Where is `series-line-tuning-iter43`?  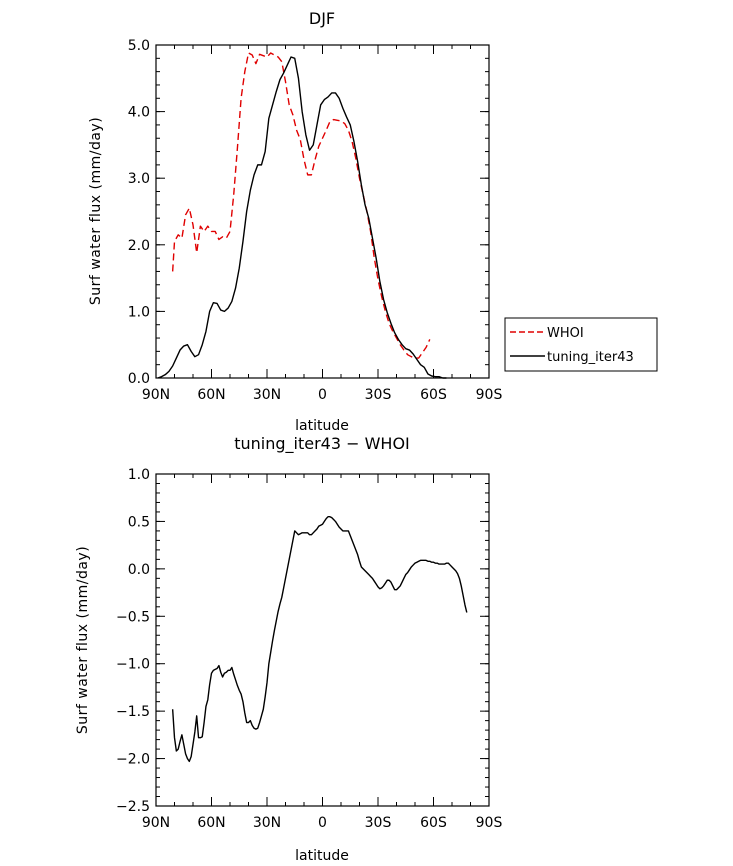 series-line-tuning-iter43 is located at coordinates (302, 217).